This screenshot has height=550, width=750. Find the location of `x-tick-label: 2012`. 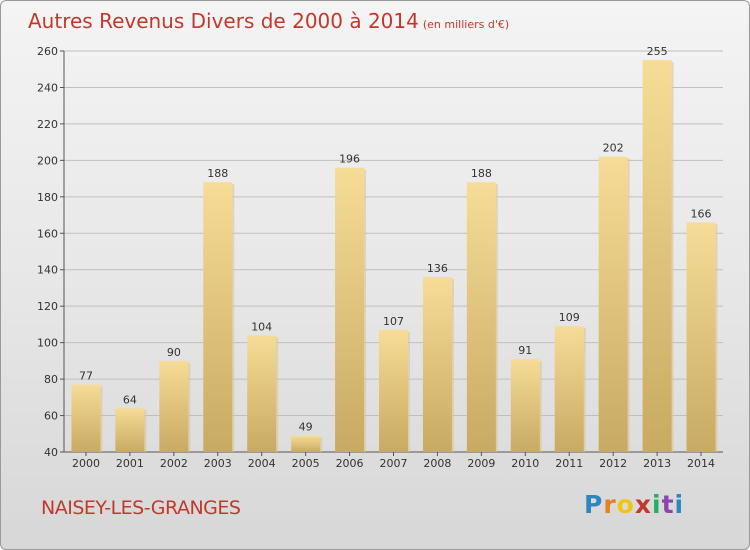

x-tick-label: 2012 is located at coordinates (613, 463).